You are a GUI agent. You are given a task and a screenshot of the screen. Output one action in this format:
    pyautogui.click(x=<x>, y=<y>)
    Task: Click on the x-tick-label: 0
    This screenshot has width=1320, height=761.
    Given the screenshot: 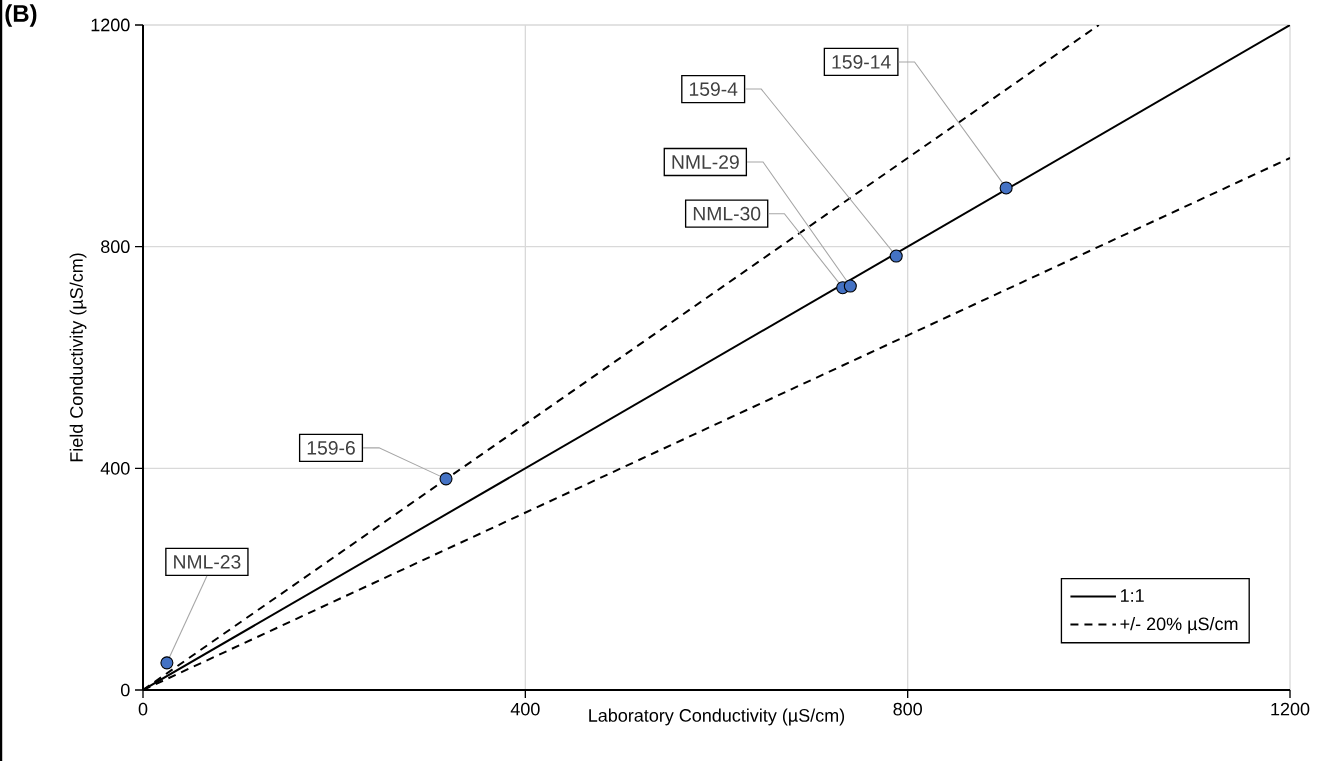 What is the action you would take?
    pyautogui.click(x=143, y=709)
    